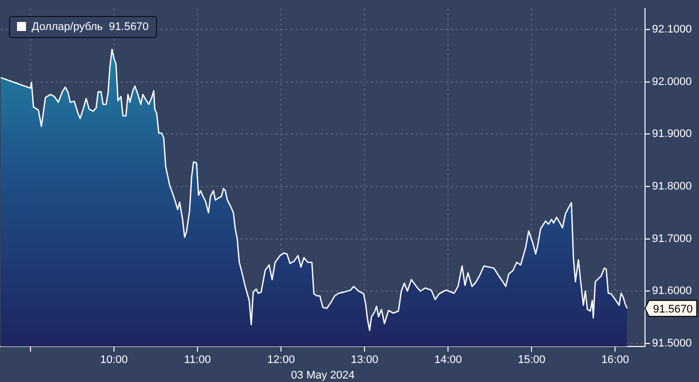 This screenshot has height=382, width=699. What do you see at coordinates (672, 343) in the screenshot?
I see `y-tick-label: 91.5000` at bounding box center [672, 343].